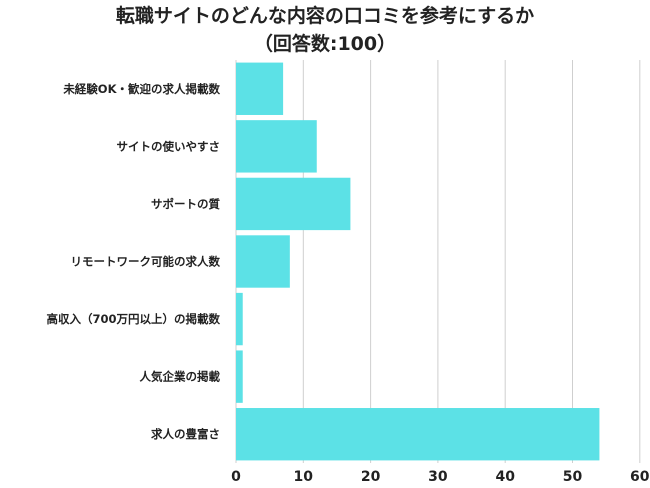  Describe the element at coordinates (185, 434) in the screenshot. I see `category-label: 求人の豊富さ` at that location.